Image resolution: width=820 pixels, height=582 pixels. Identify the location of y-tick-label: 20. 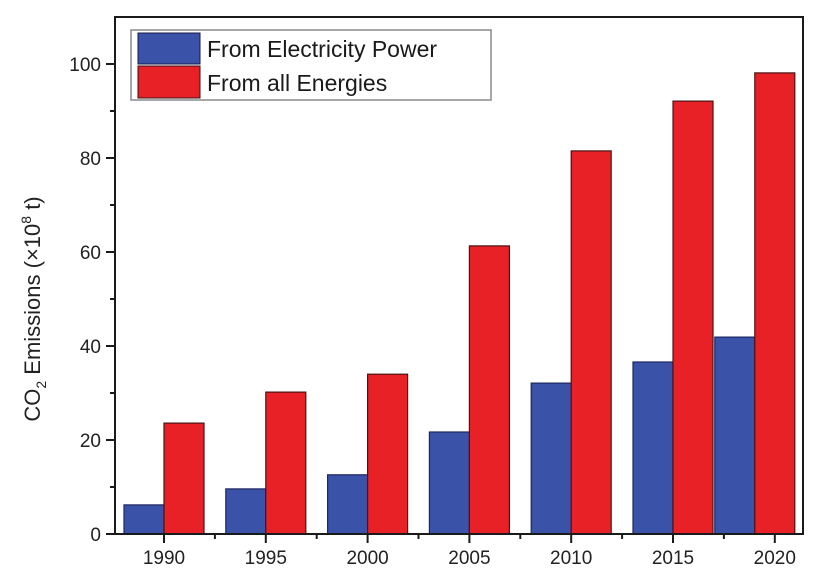
(90, 441).